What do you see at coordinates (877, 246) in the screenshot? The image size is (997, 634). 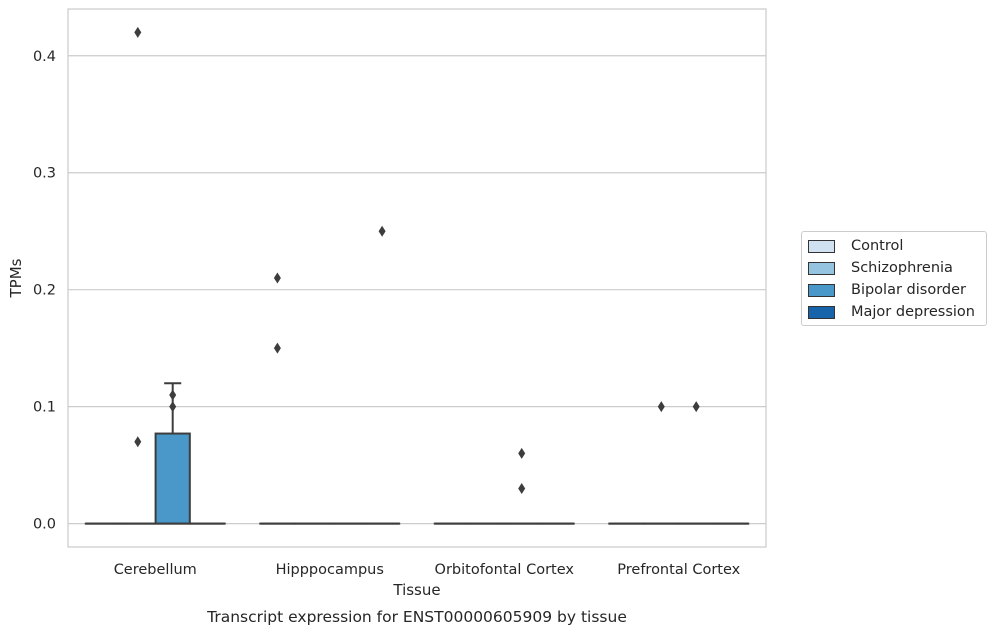 I see `legend-label: Control` at bounding box center [877, 246].